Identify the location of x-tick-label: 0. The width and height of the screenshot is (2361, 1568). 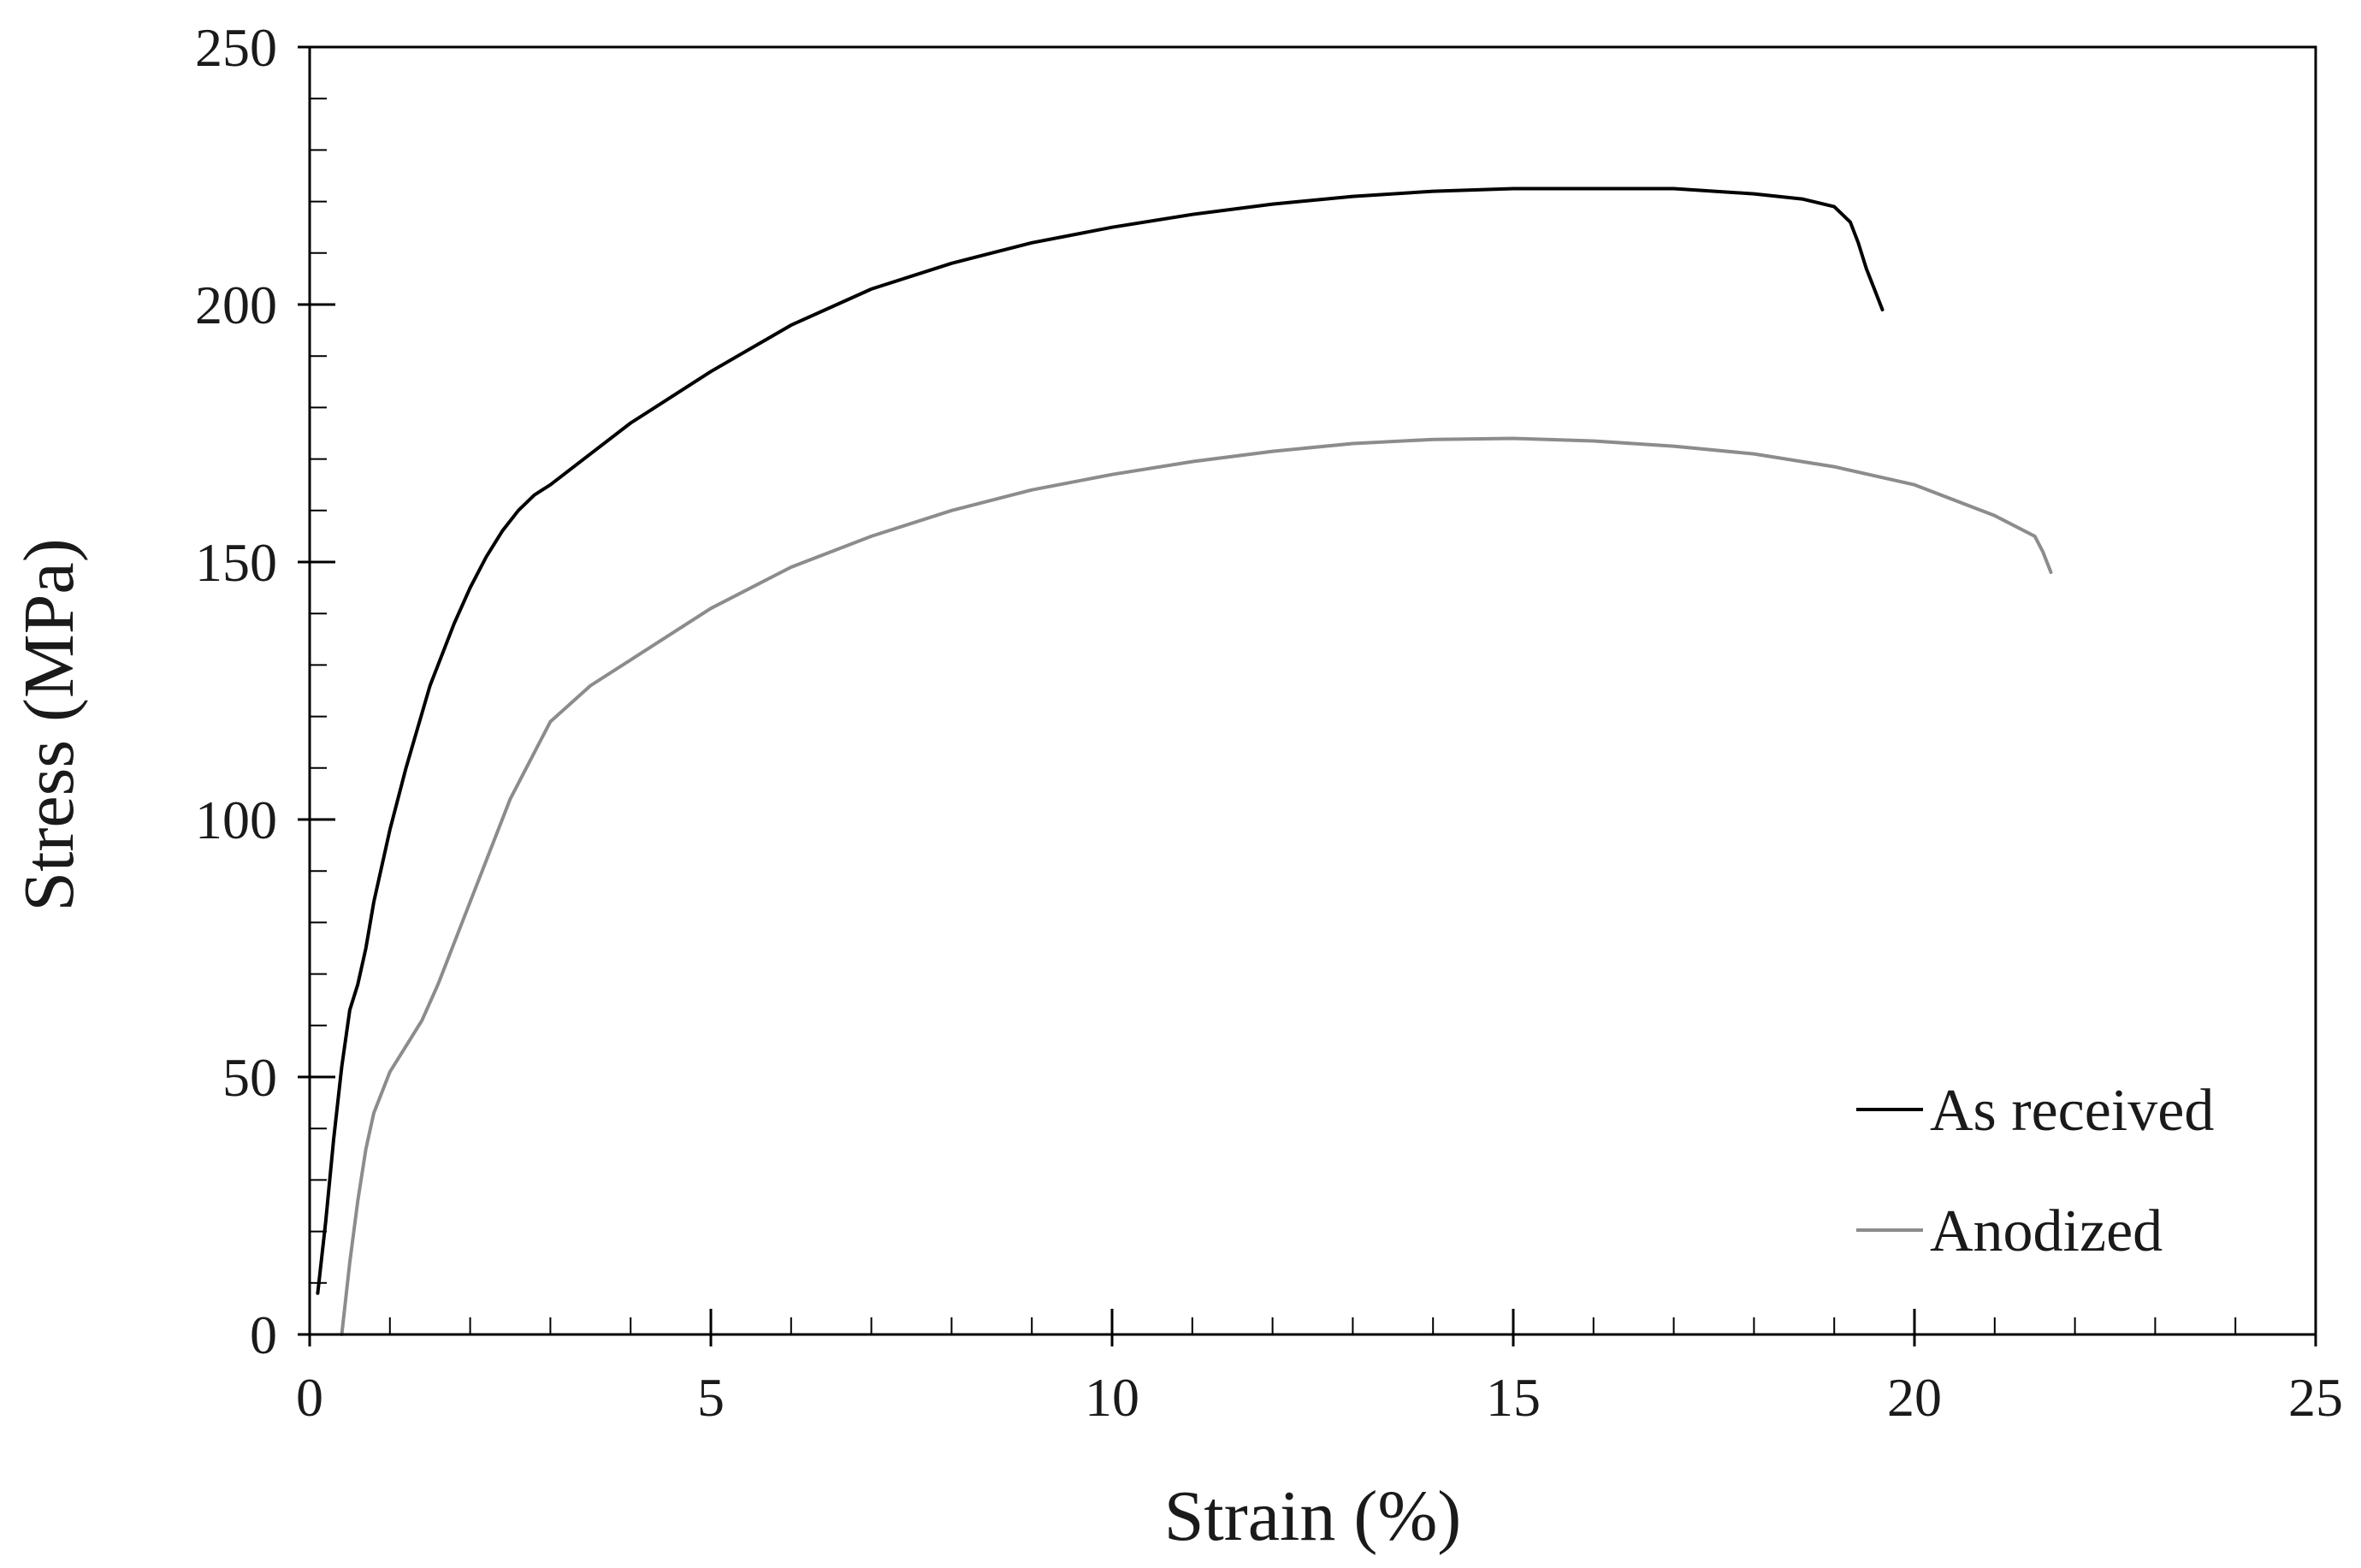
(309, 1397).